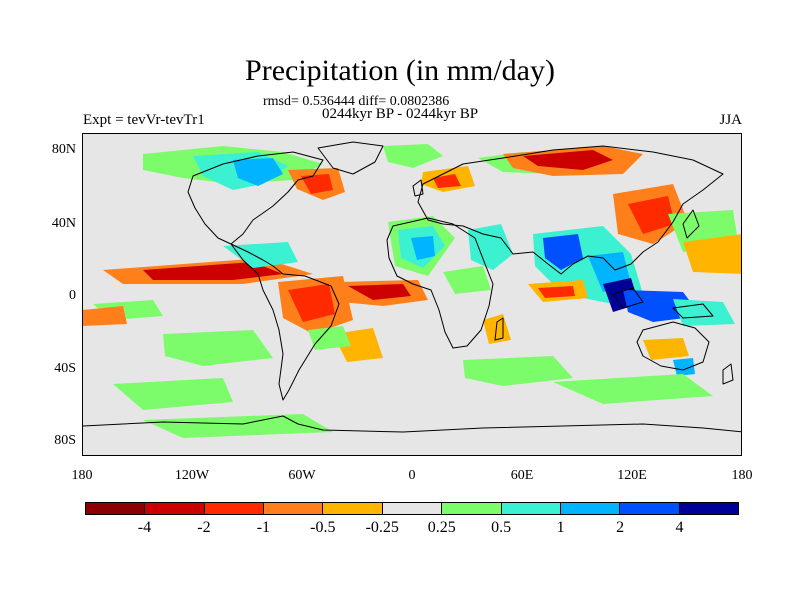 The image size is (800, 600). Describe the element at coordinates (204, 527) in the screenshot. I see `colorbar-label: -2` at that location.